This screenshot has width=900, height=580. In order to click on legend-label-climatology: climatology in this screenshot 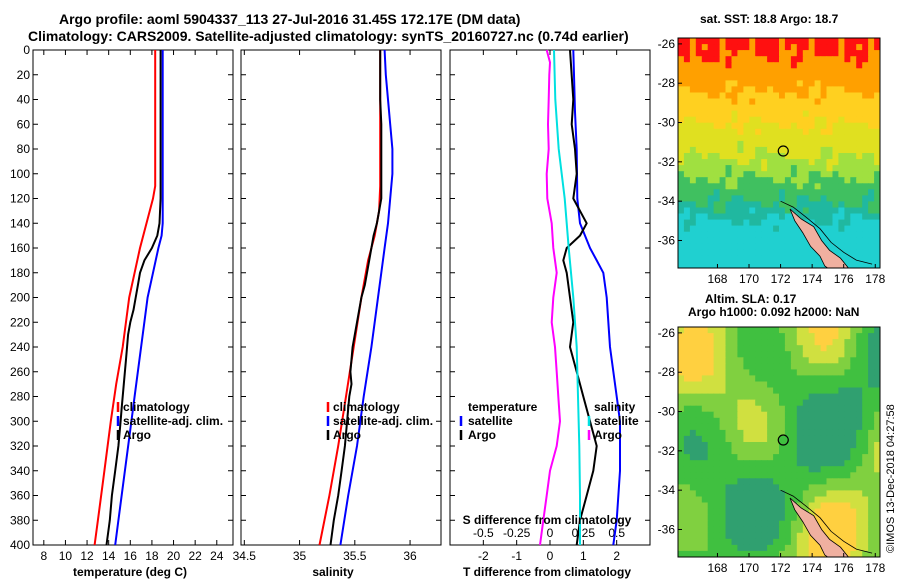, I will do `click(156, 407)`.